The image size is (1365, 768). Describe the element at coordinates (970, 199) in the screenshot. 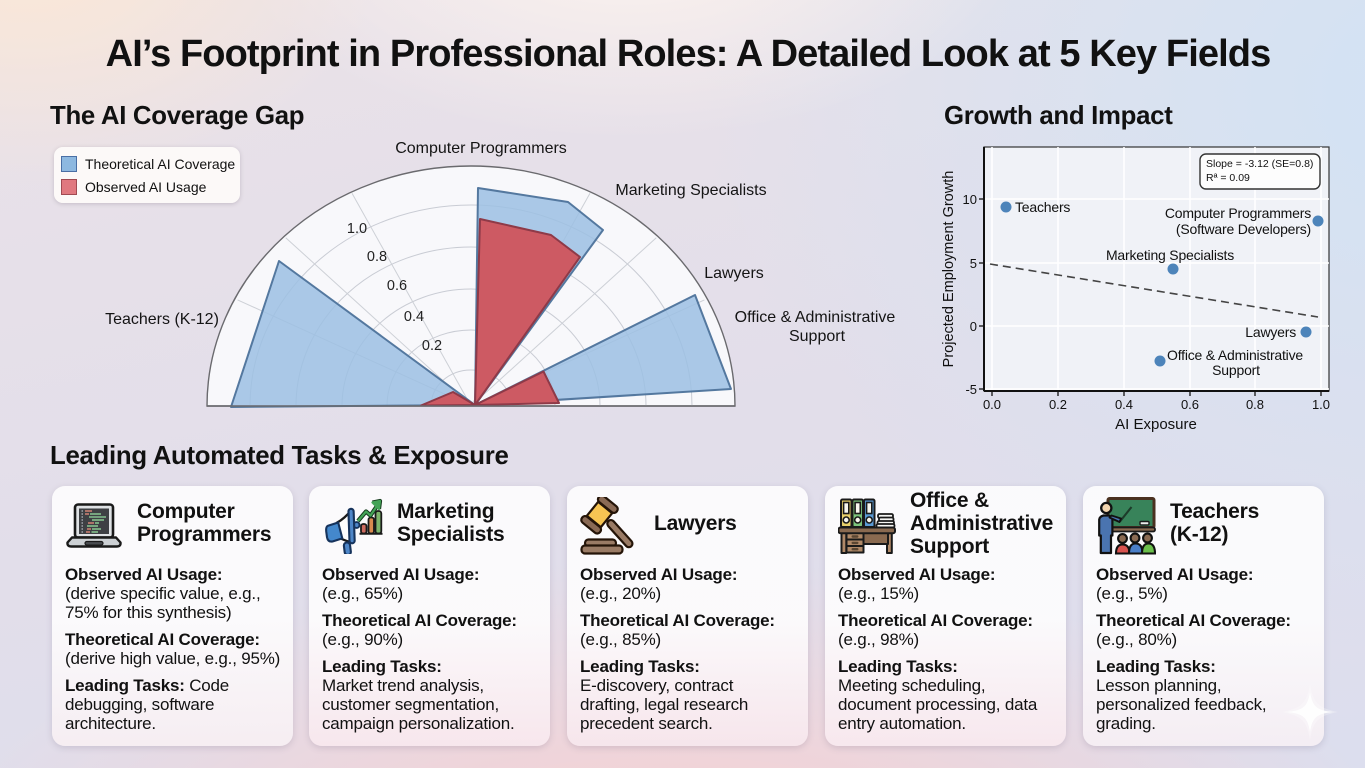

I see `svg-text: 10` at that location.